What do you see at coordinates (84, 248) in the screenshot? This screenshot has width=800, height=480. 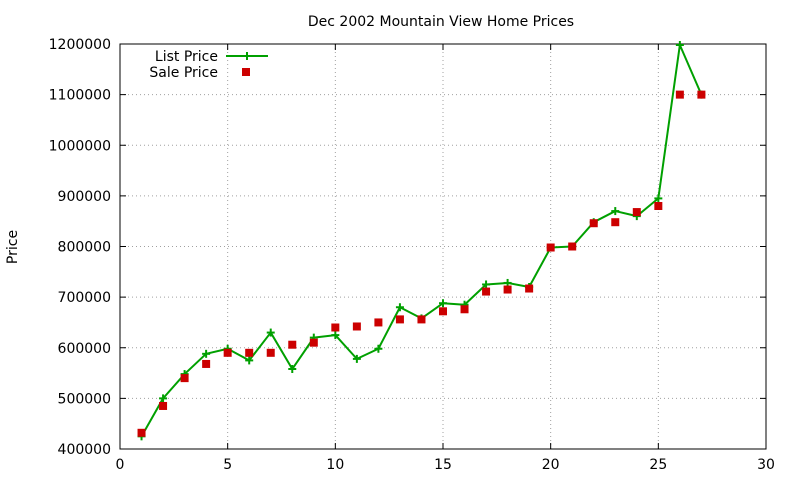 I see `y-tick-label: 800000` at bounding box center [84, 248].